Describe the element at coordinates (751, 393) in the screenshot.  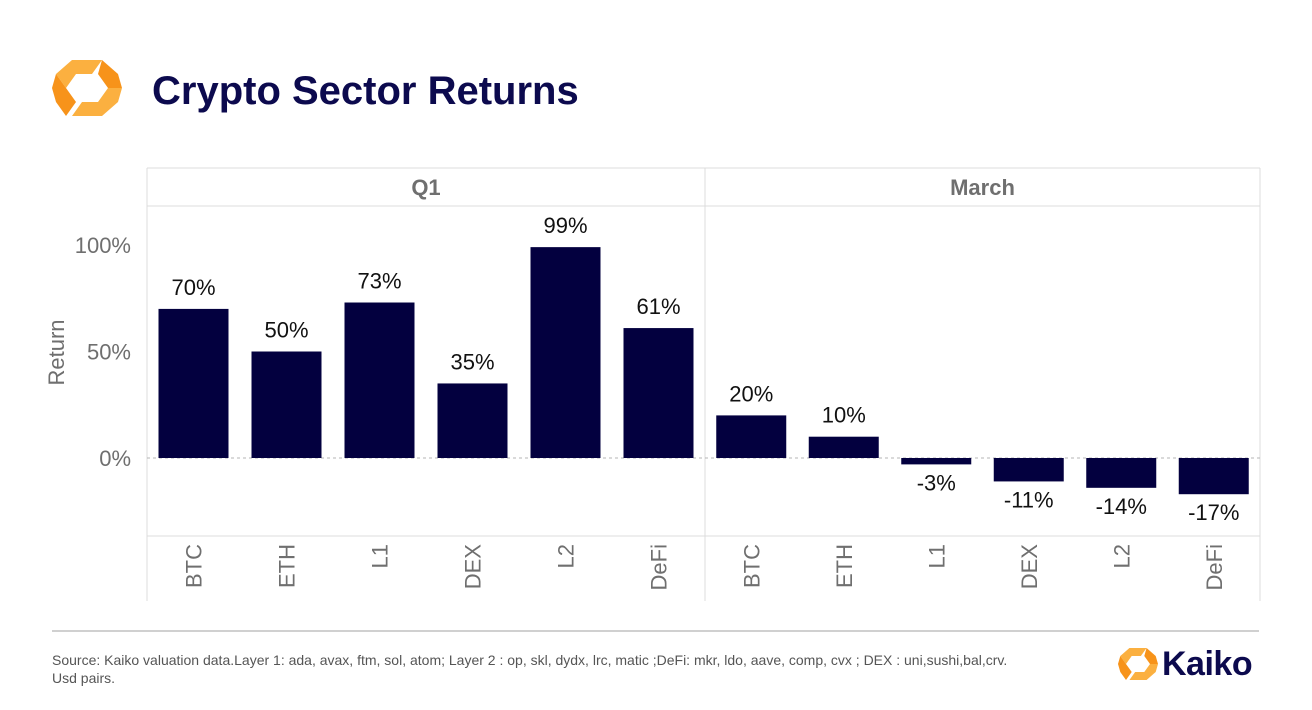
I see `data-label: 20%` at that location.